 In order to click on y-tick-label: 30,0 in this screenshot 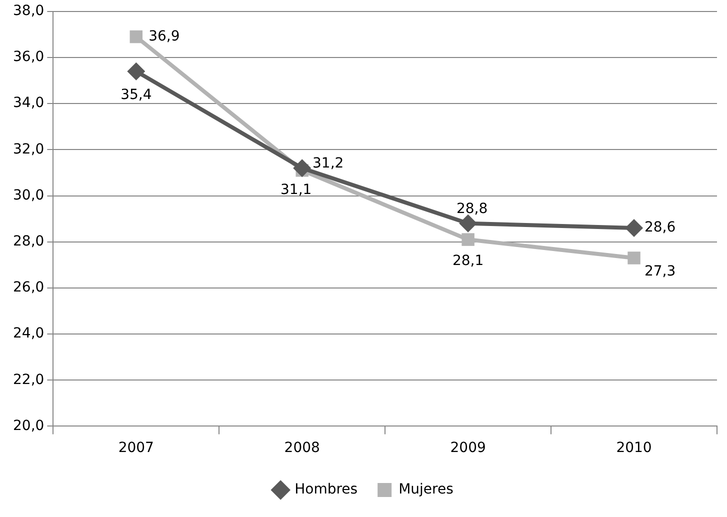, I will do `click(28, 195)`.